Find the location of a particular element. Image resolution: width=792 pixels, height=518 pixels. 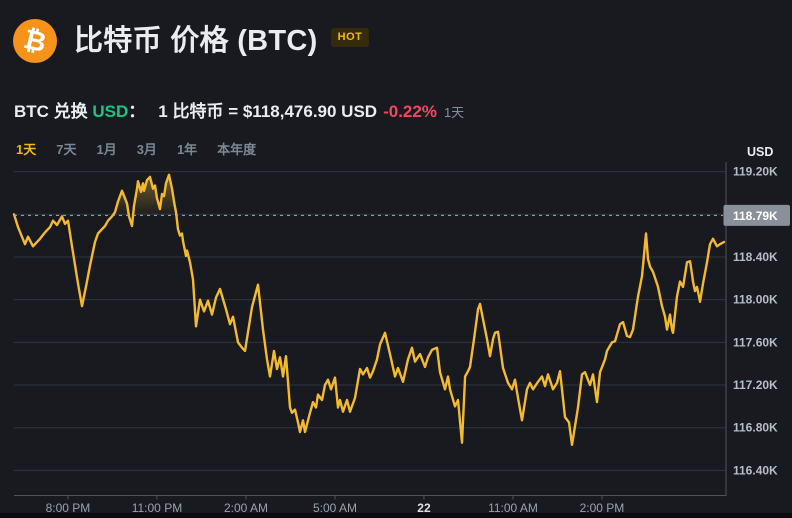

y-tick-label: 116.40K is located at coordinates (755, 470).